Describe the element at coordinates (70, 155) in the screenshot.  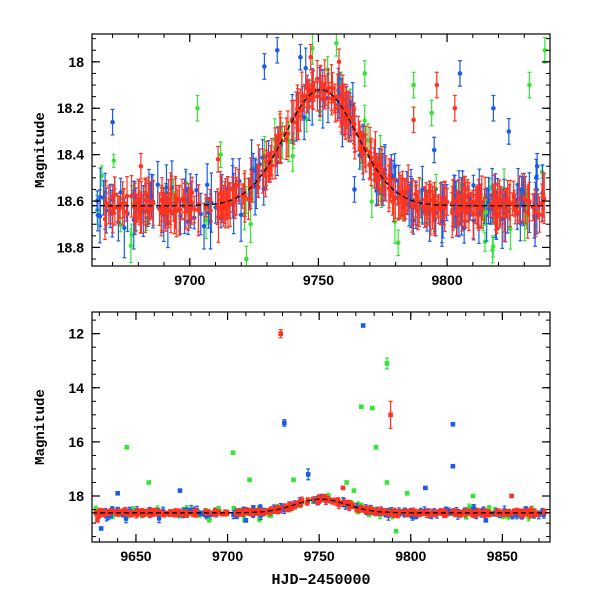
I see `y-tick-label: 18.4` at that location.